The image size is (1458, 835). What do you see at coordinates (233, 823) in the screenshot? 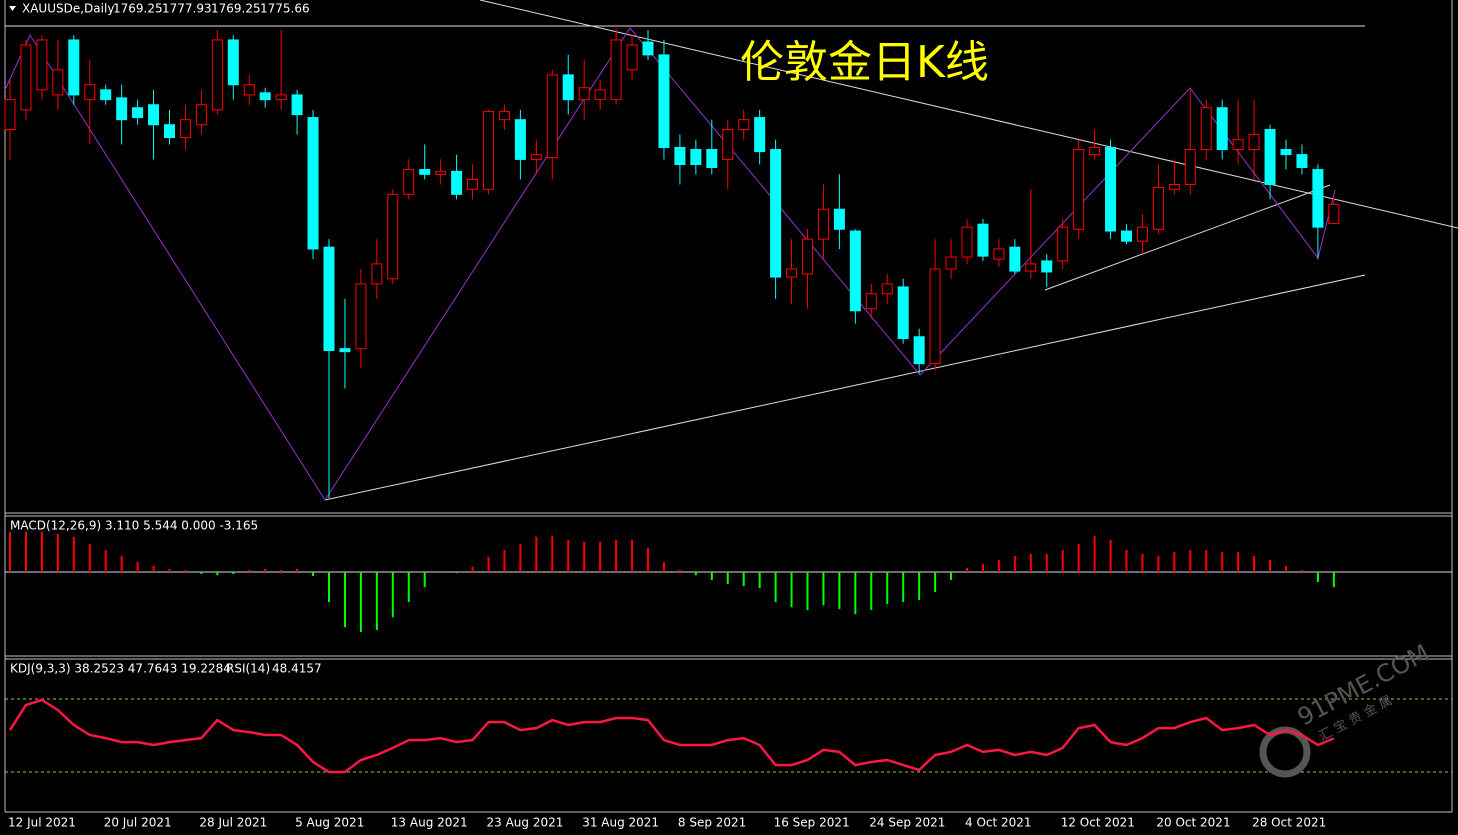
I see `x-tick-label: 28 Jul 2021` at bounding box center [233, 823].